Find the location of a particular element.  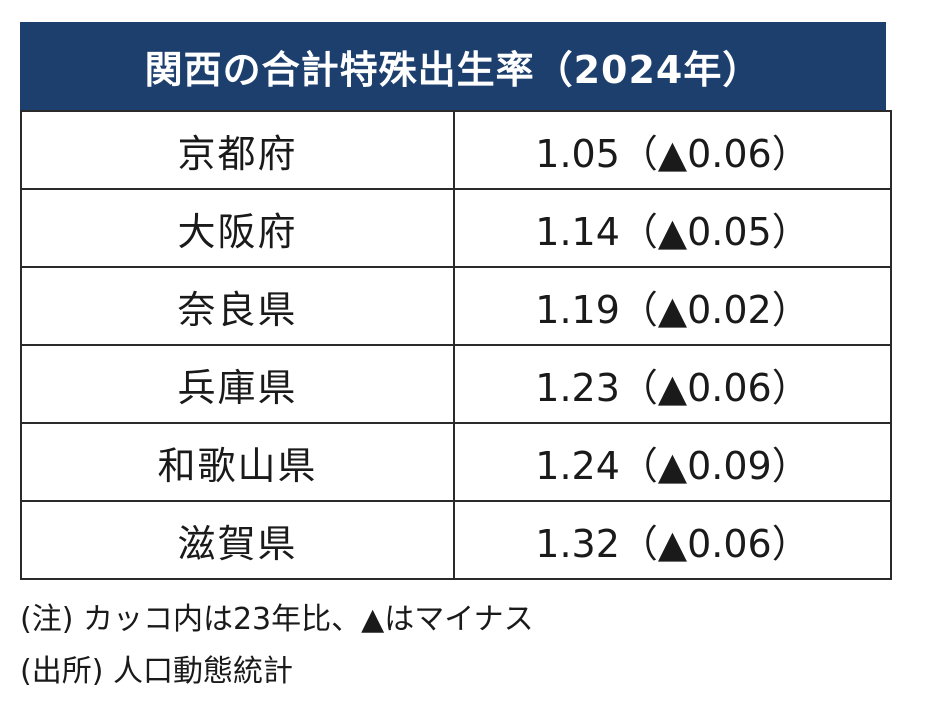

prefecture-cell: 兵庫県 is located at coordinates (237, 384).